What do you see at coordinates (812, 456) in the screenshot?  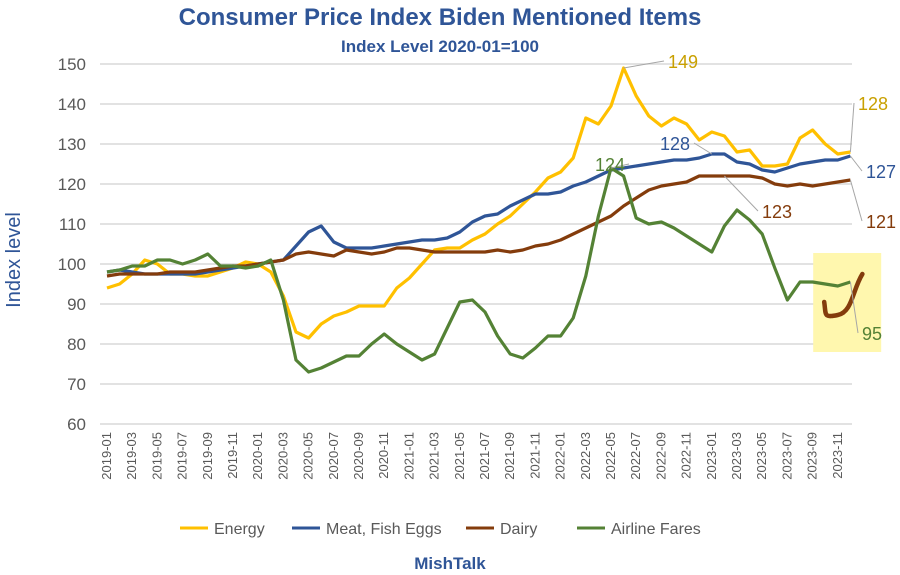 I see `x-tick-label: 2023-09` at bounding box center [812, 456].